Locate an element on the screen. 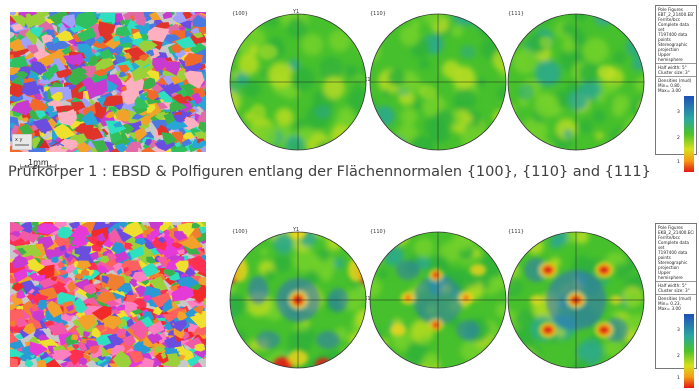 This screenshot has width=699, height=391. pole-figure-111-panel1 is located at coordinates (576, 82).